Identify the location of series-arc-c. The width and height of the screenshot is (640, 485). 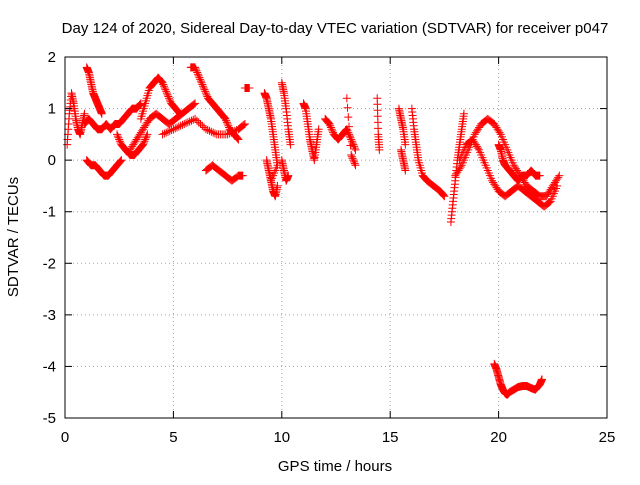
(112, 116).